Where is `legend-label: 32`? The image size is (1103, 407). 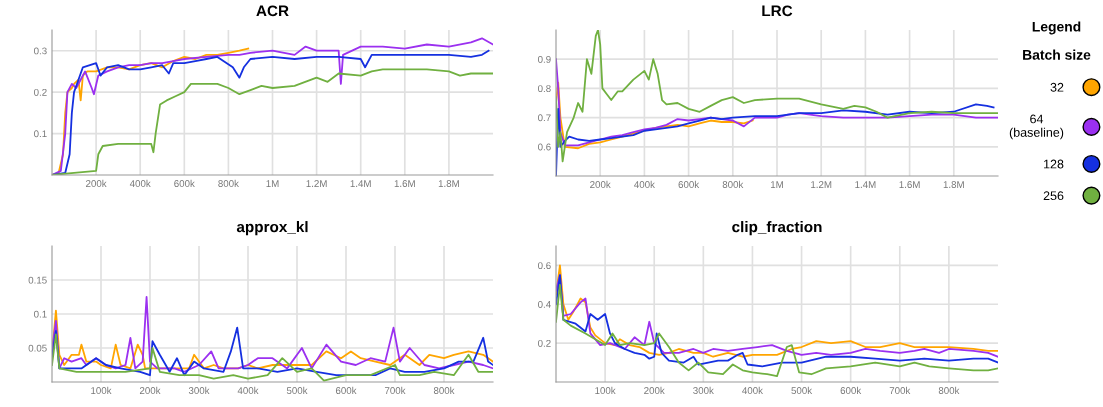 legend-label: 32 is located at coordinates (1057, 87).